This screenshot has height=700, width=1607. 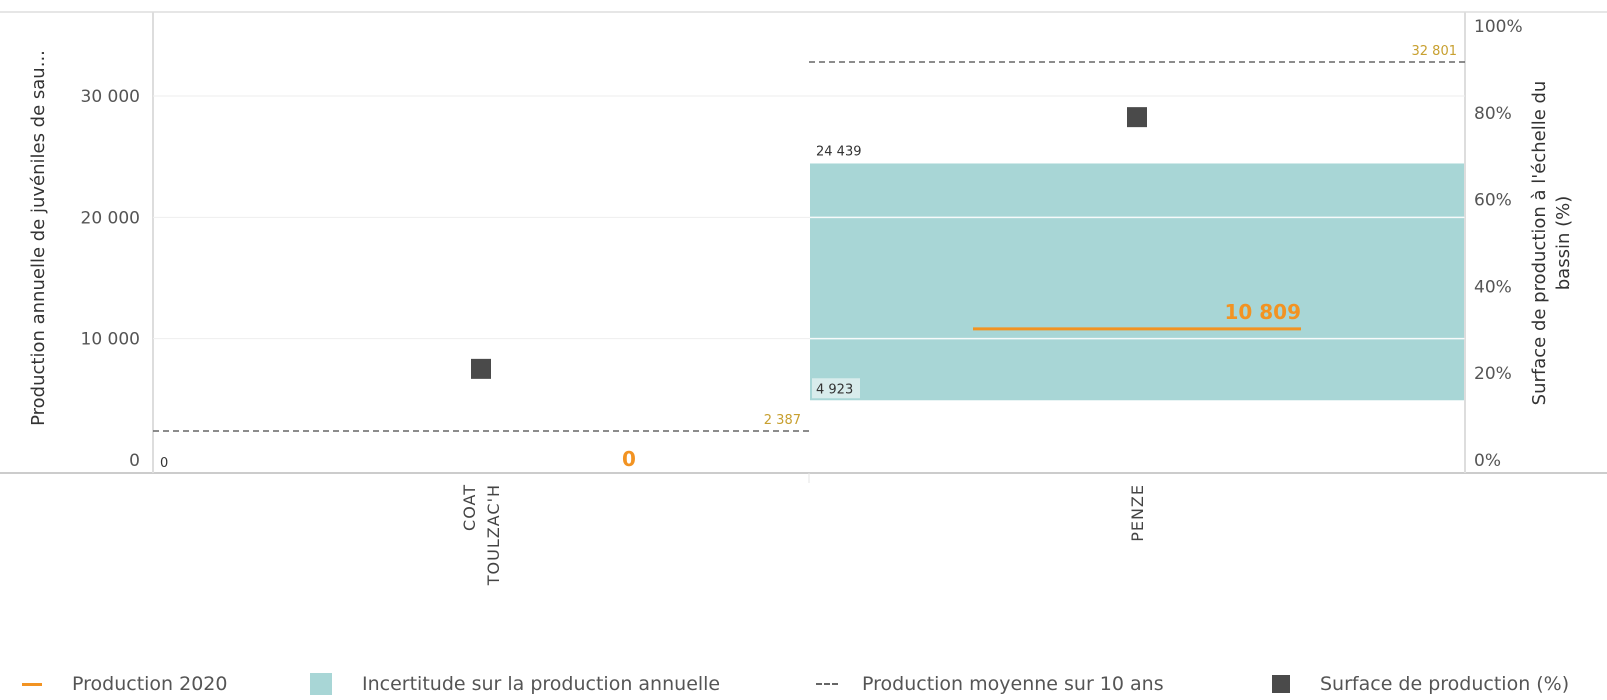 What do you see at coordinates (629, 459) in the screenshot?
I see `production-label: 0` at bounding box center [629, 459].